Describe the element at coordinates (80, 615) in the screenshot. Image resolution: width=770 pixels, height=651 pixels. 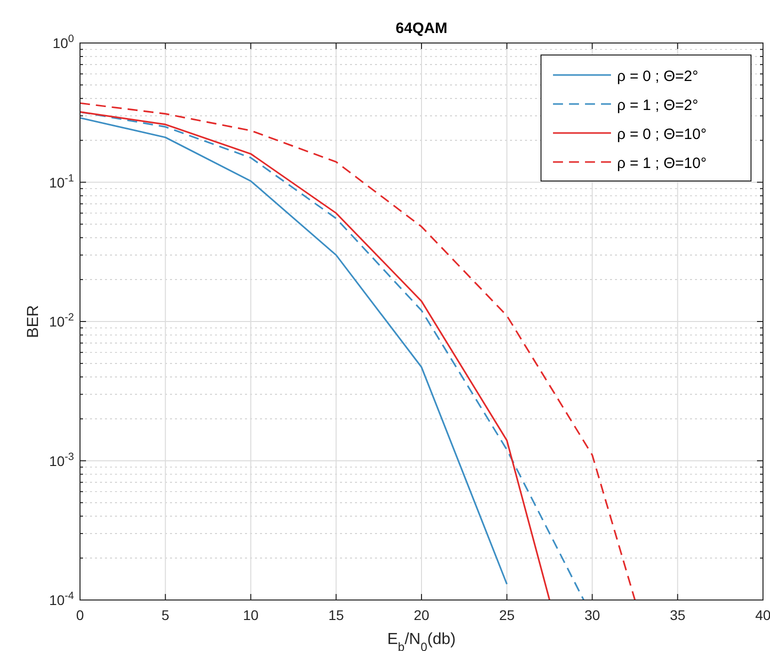
I see `x-tick-label: 0` at that location.